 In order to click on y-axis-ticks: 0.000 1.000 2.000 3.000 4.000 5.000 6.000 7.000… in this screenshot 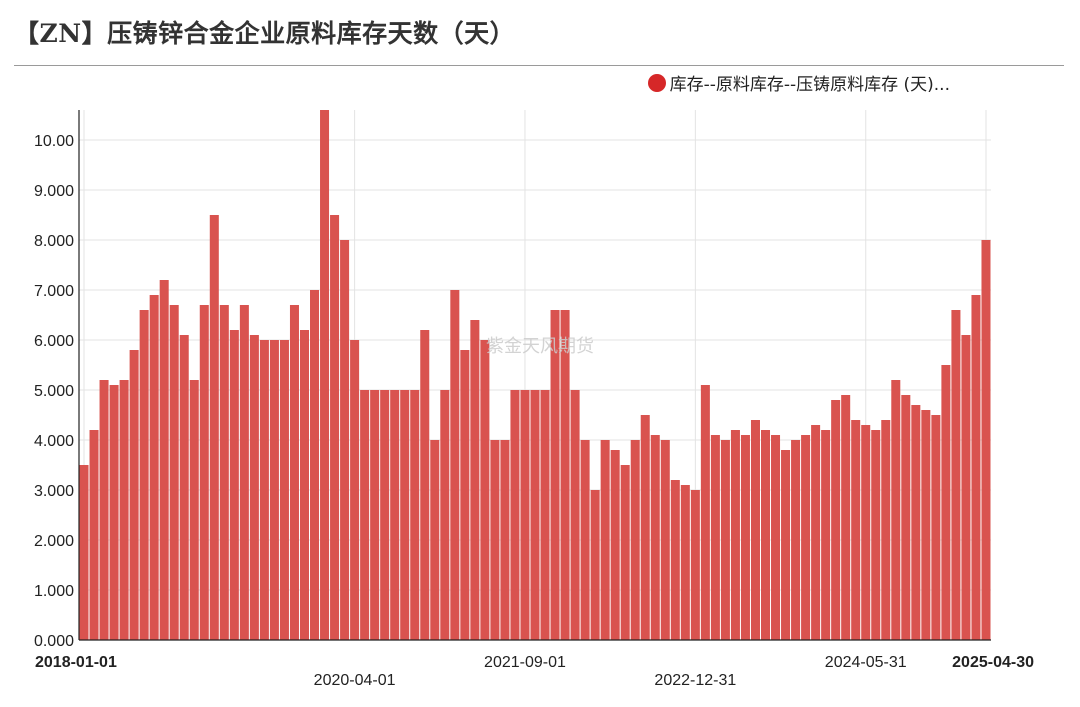, I will do `click(54, 391)`.